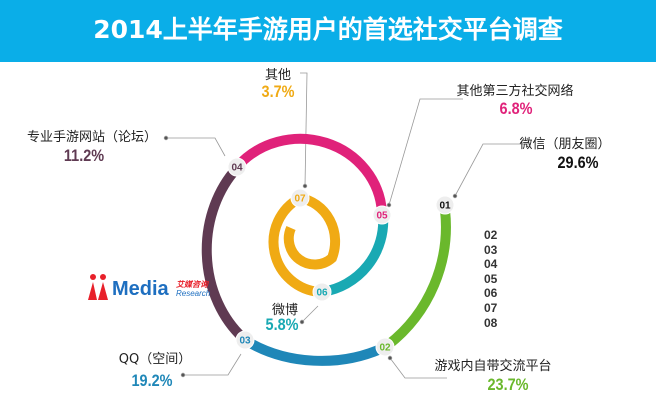 The width and height of the screenshot is (656, 400). Describe the element at coordinates (491, 307) in the screenshot. I see `number-item: 07` at that location.